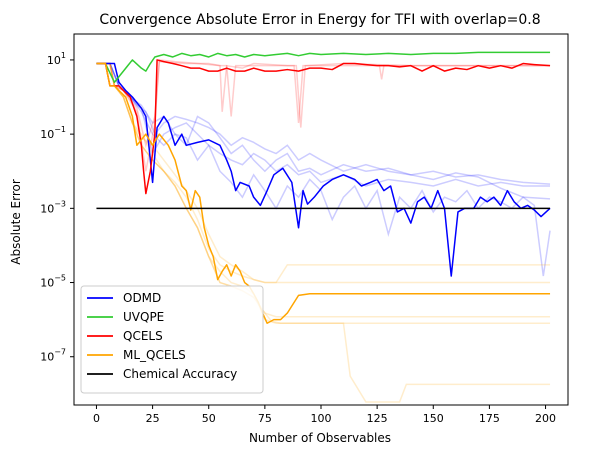 This screenshot has width=592, height=455. I want to click on x-axis-ticks: 0 25 50 75 100 125 150 175 200, so click(324, 415).